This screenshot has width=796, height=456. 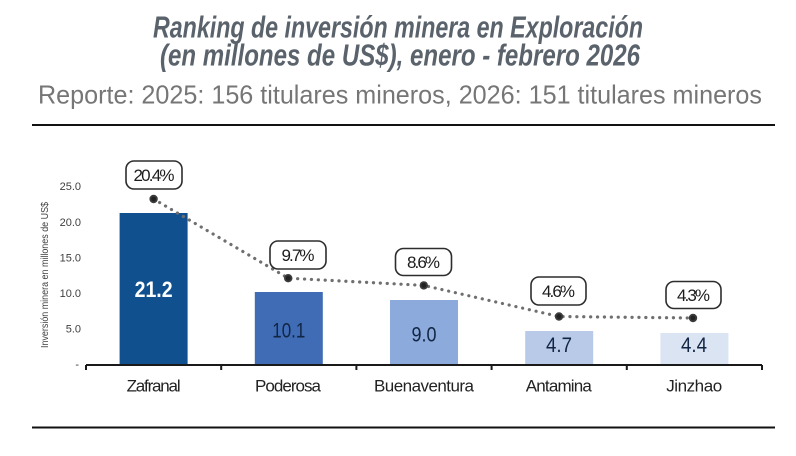 What do you see at coordinates (559, 345) in the screenshot?
I see `svg-text: 4.7` at bounding box center [559, 345].